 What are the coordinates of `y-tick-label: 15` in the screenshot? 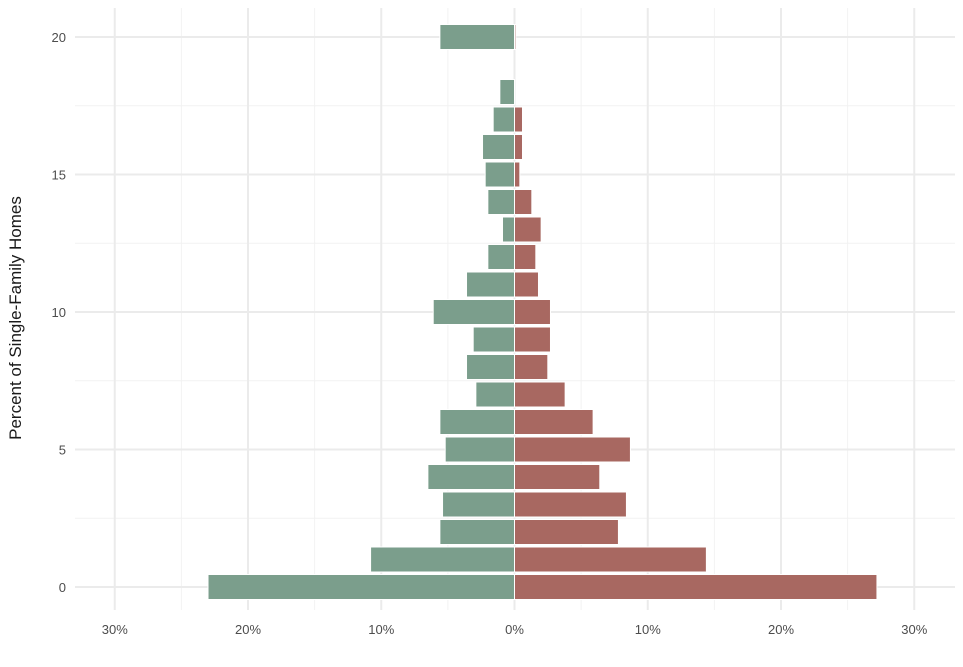 It's located at (59, 175).